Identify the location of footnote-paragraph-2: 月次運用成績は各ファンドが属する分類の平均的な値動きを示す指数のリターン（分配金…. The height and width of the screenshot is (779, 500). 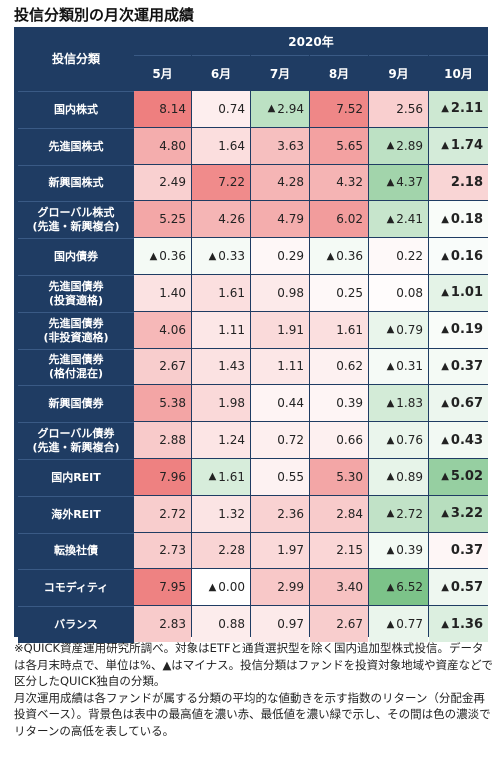
(252, 714).